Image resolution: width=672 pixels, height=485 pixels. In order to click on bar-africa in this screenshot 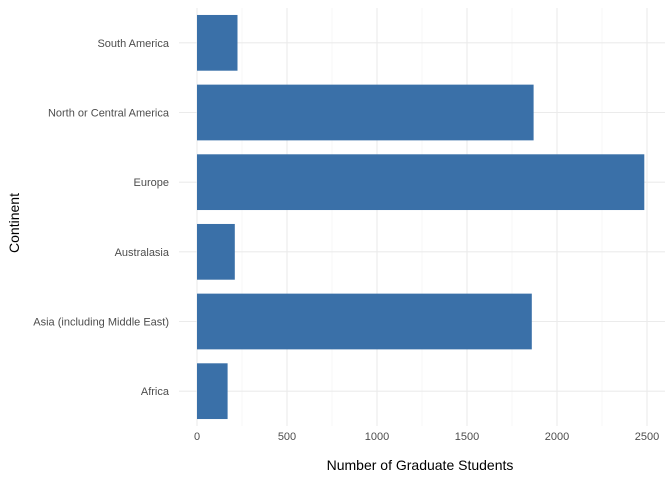, I will do `click(212, 391)`.